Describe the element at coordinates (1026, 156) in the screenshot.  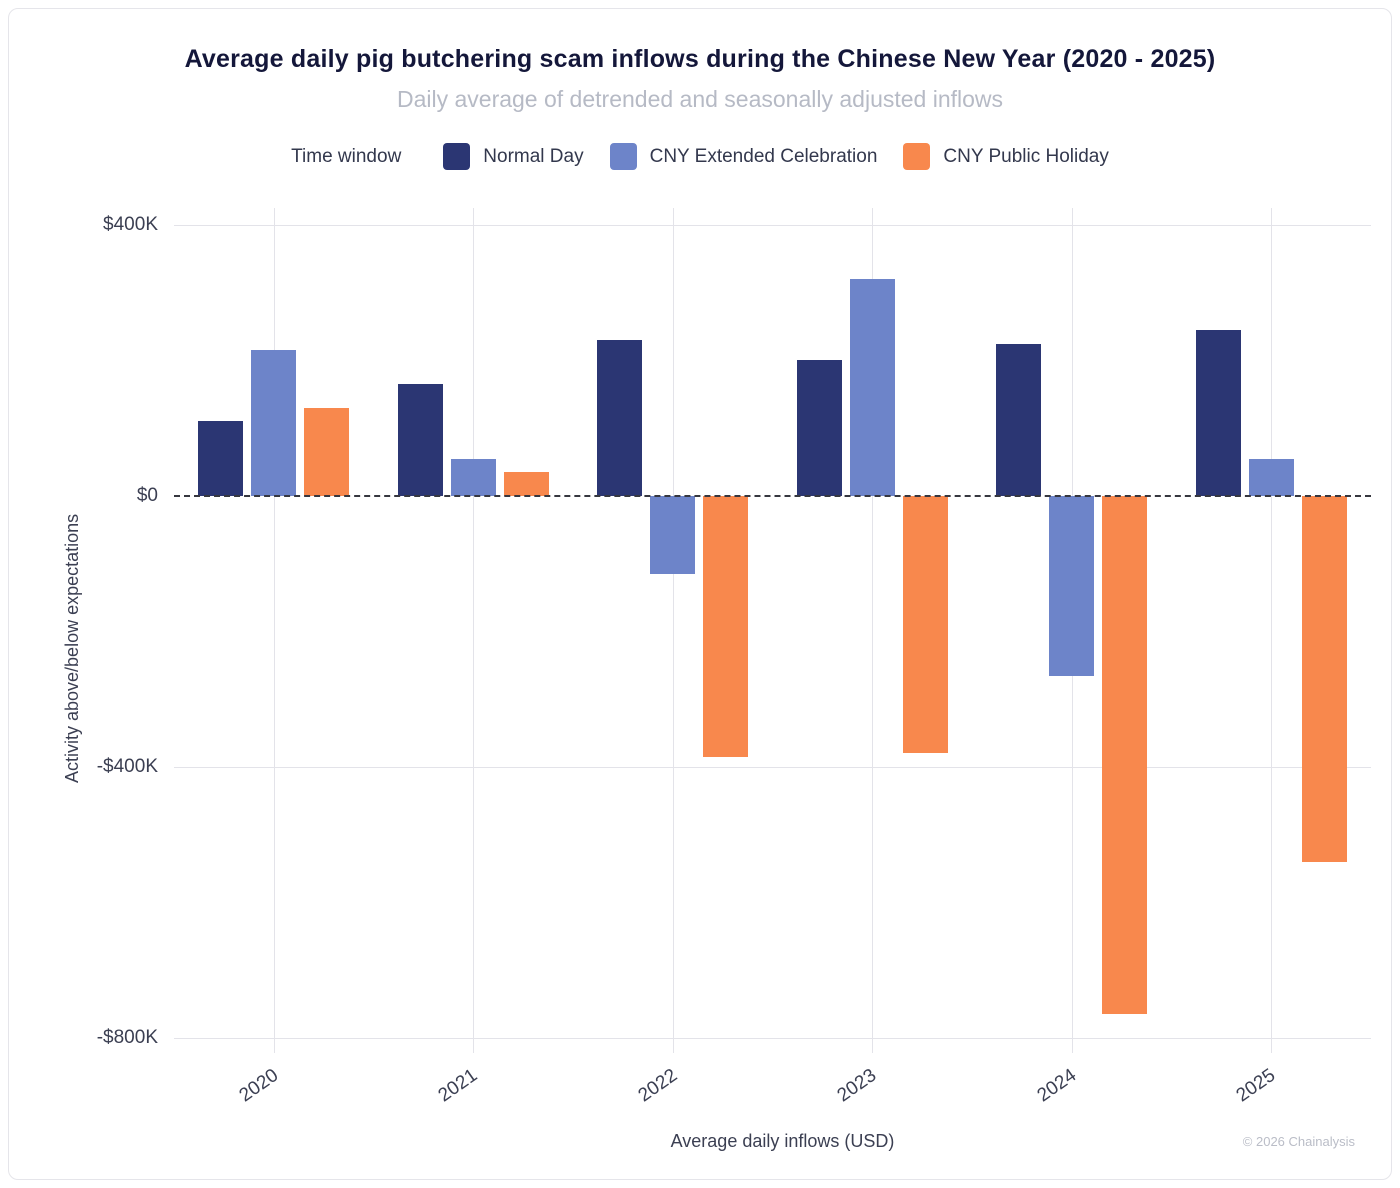
I see `legend-item-label: CNY Public Holiday` at that location.